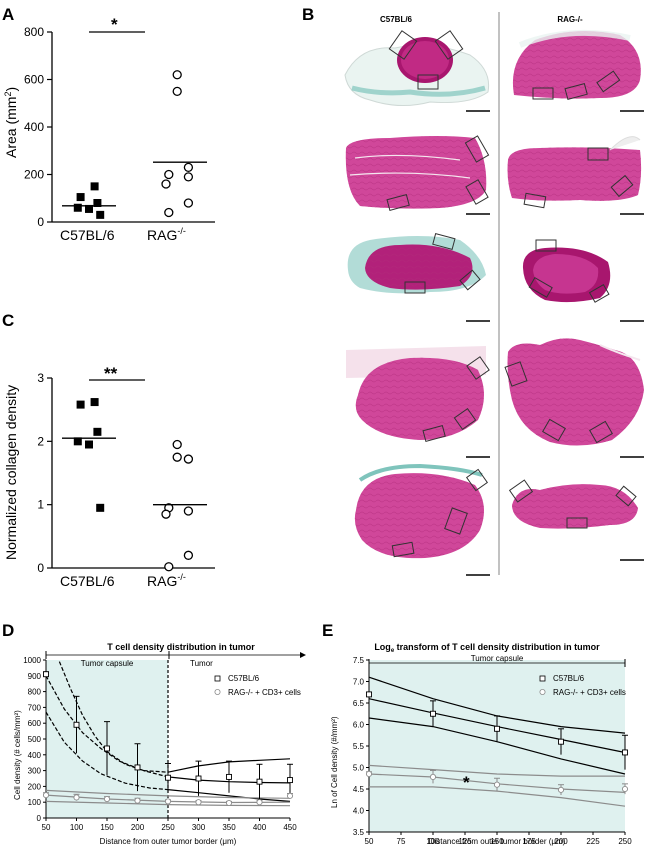 The image size is (650, 860). Describe the element at coordinates (561, 841) in the screenshot. I see `e-xtick-label: 200` at that location.